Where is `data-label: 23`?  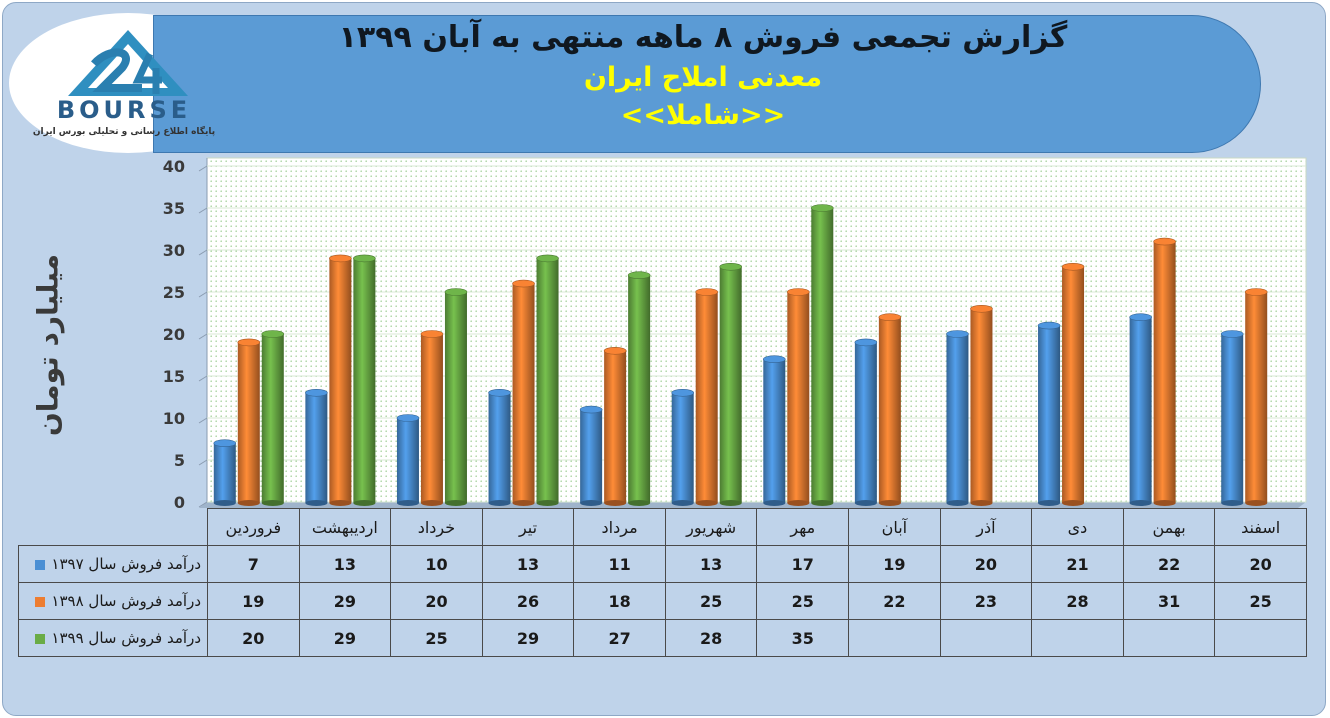 data-label: 23 is located at coordinates (986, 601).